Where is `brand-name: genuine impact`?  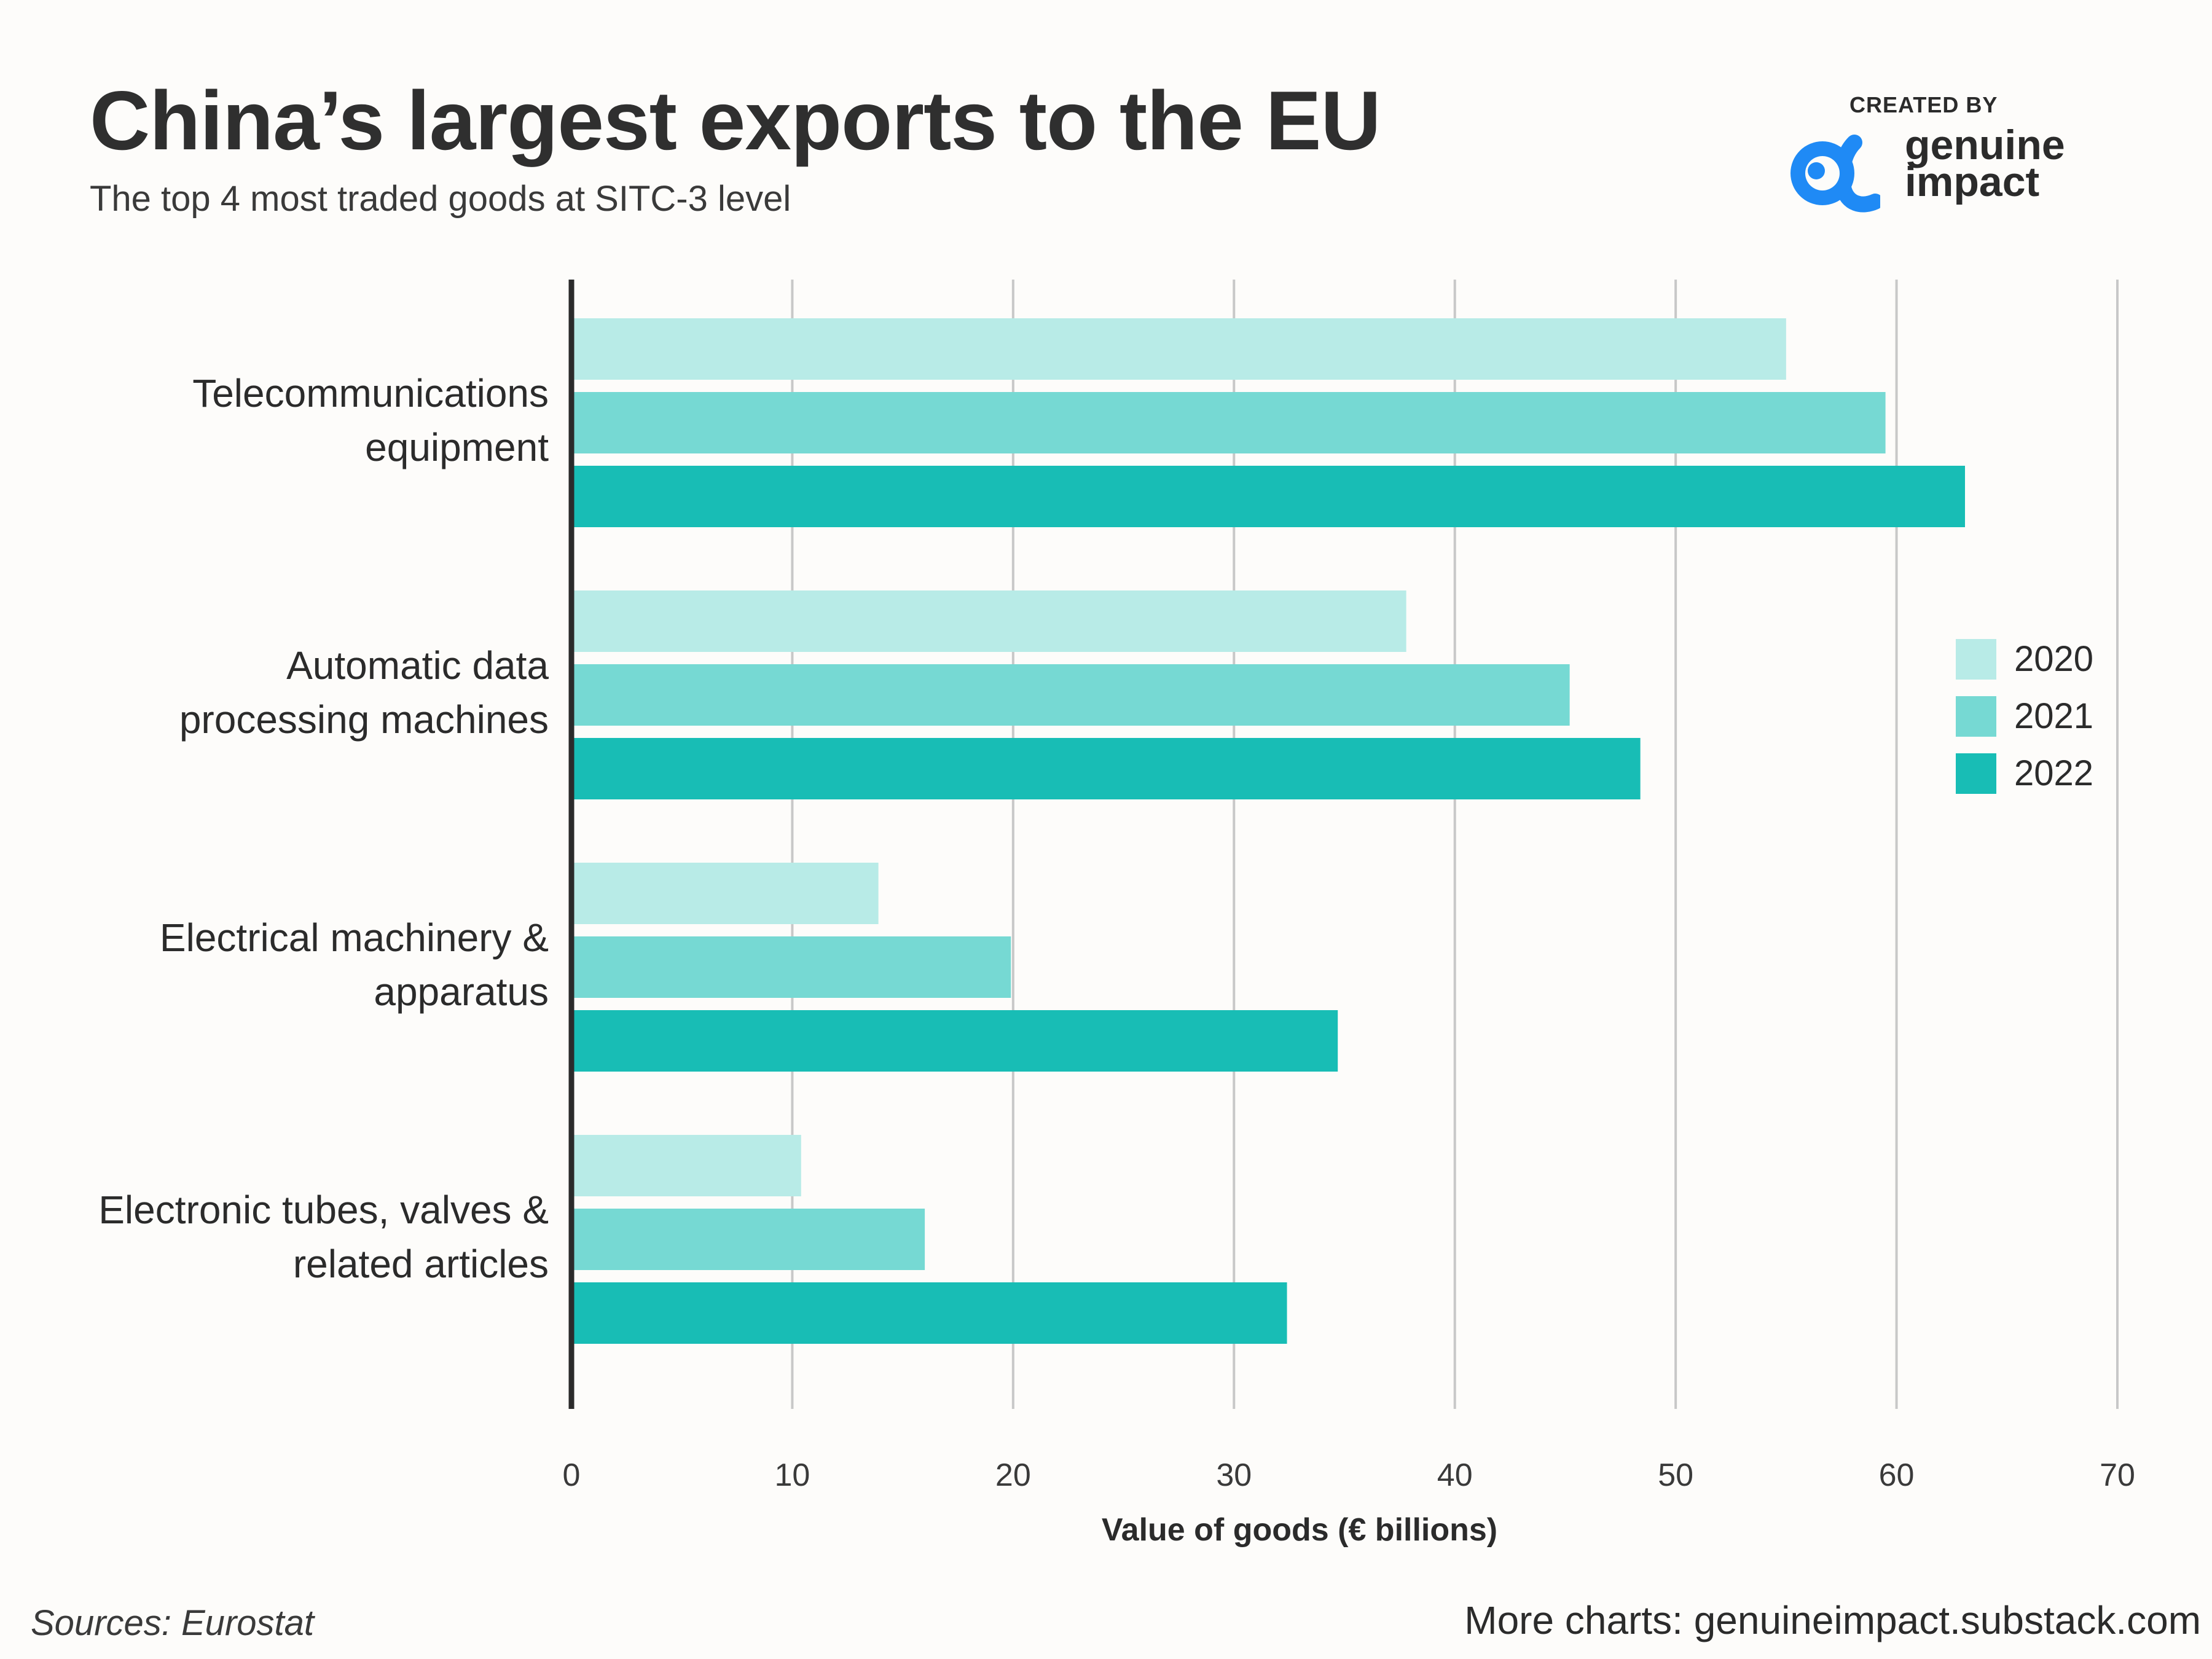 brand-name: genuine impact is located at coordinates (1985, 163).